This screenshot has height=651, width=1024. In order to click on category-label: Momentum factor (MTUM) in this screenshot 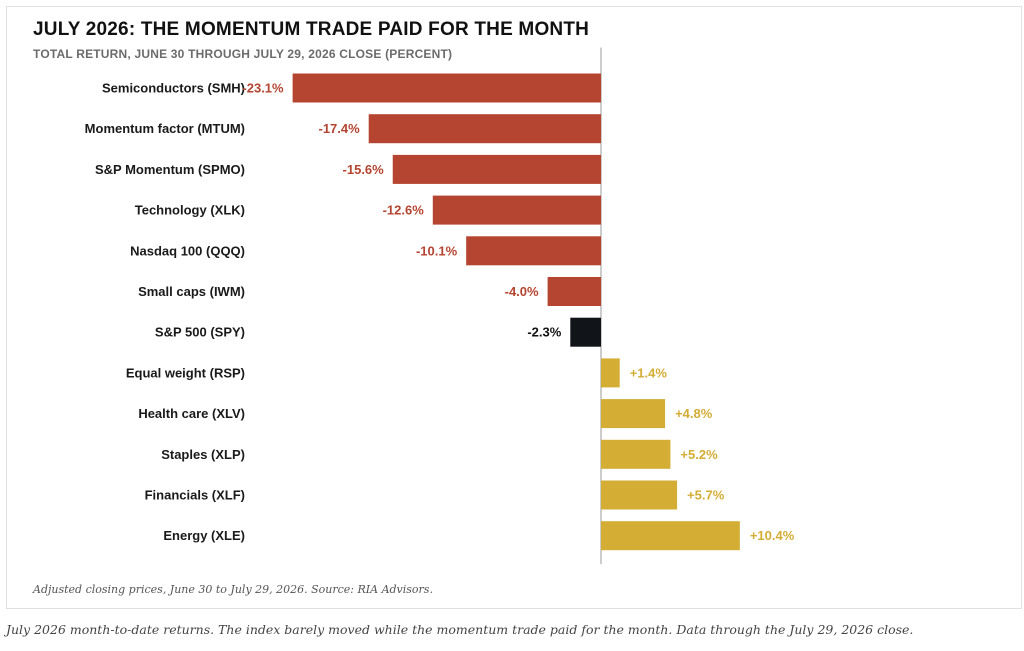, I will do `click(165, 128)`.